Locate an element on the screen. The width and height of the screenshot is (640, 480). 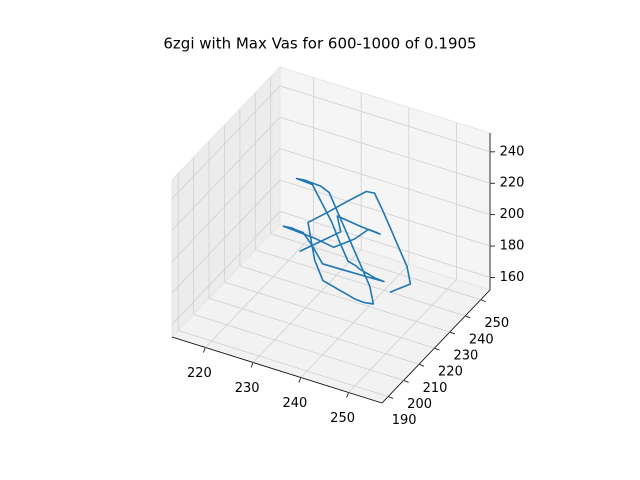
y-tick-label: 230 is located at coordinates (465, 355).